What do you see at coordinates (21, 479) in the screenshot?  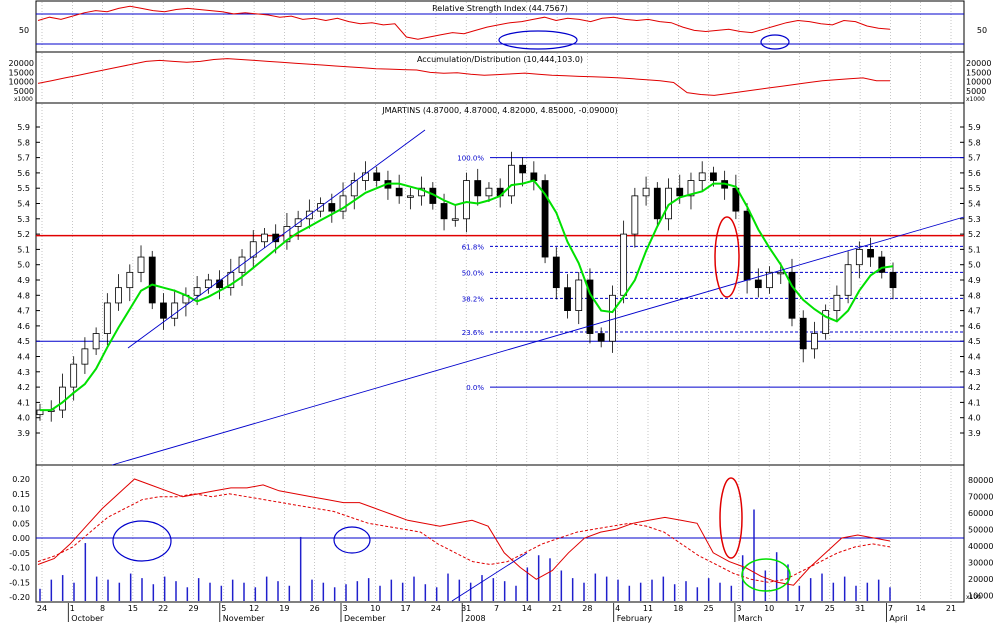 I see `macd-y-tick: 0.20` at bounding box center [21, 479].